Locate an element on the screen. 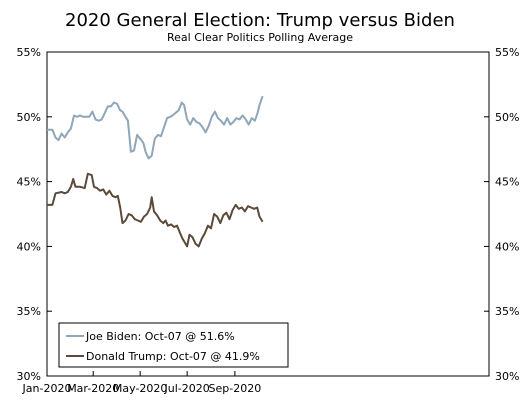 The image size is (523, 400). y-axis-left: 30% 35% 40% 45% 50% 55% is located at coordinates (34, 214).